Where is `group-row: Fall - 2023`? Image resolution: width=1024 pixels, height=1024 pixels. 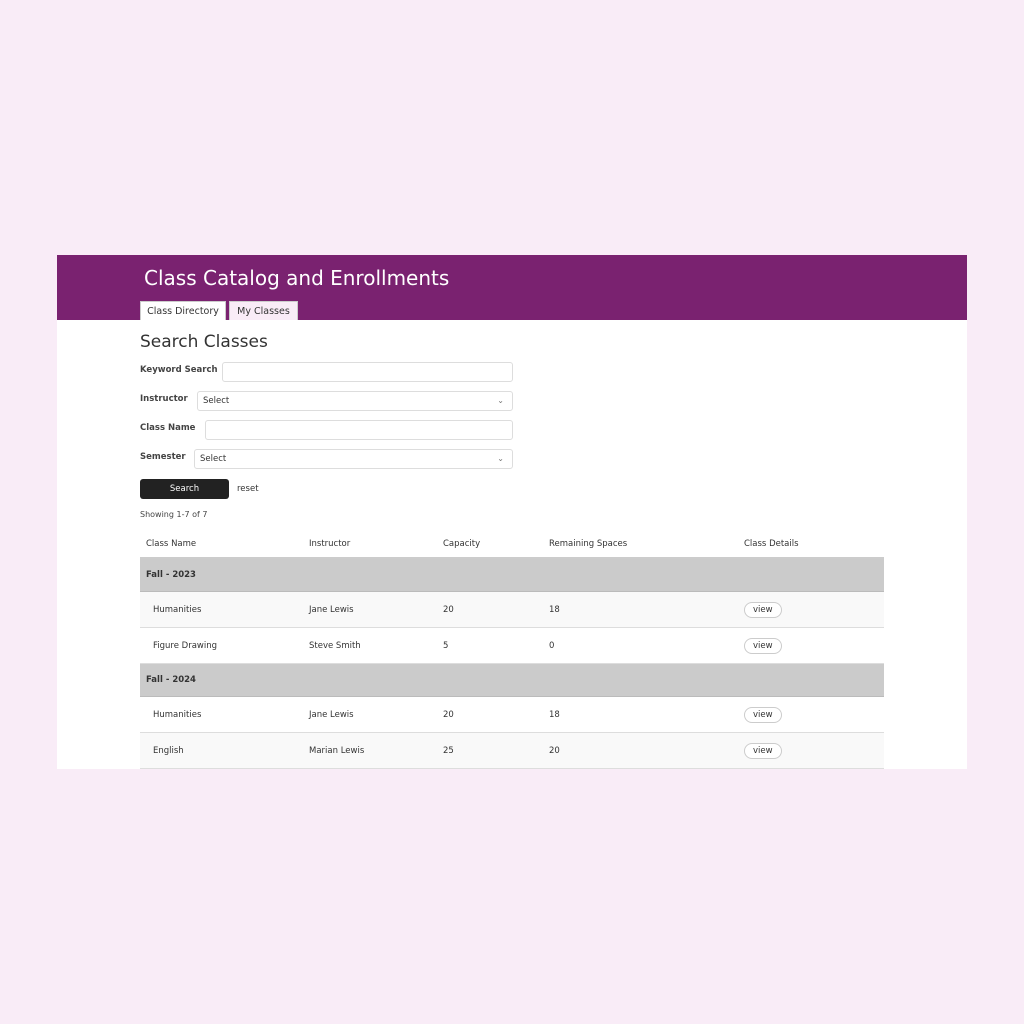 group-row: Fall - 2023 is located at coordinates (512, 575).